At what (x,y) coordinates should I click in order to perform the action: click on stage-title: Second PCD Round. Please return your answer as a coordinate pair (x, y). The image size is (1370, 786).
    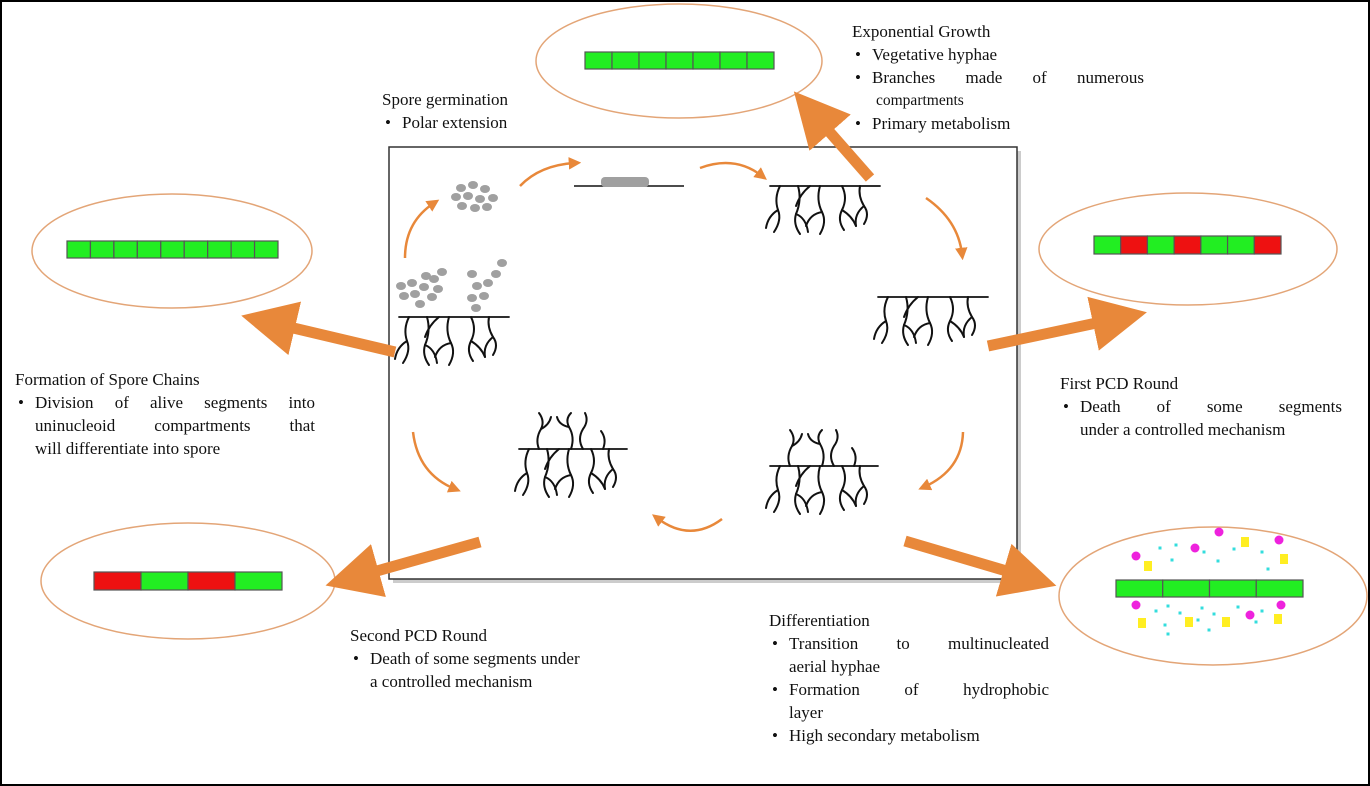
    Looking at the image, I should click on (418, 635).